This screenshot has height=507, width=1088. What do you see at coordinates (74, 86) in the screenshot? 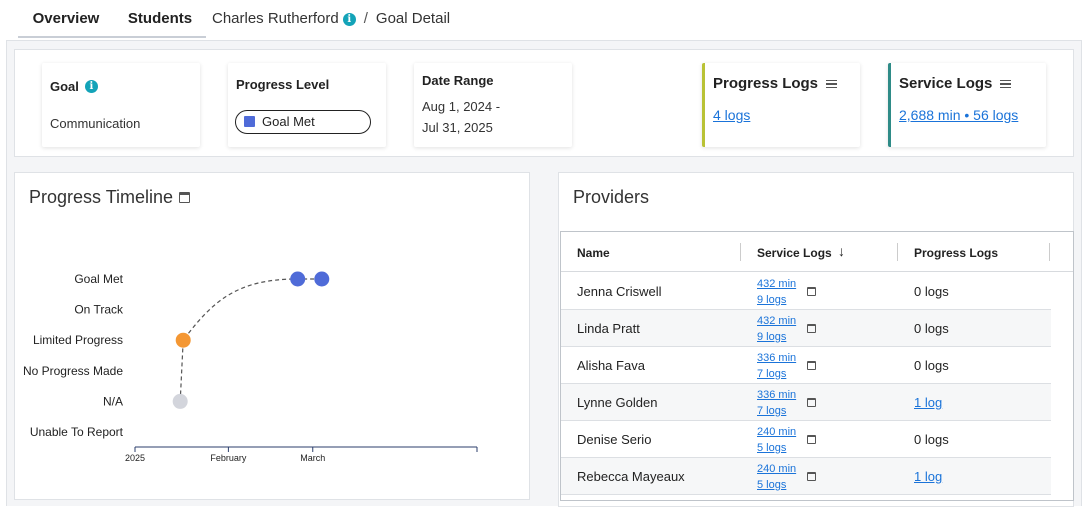
I see `goal-card-title: Goal i` at bounding box center [74, 86].